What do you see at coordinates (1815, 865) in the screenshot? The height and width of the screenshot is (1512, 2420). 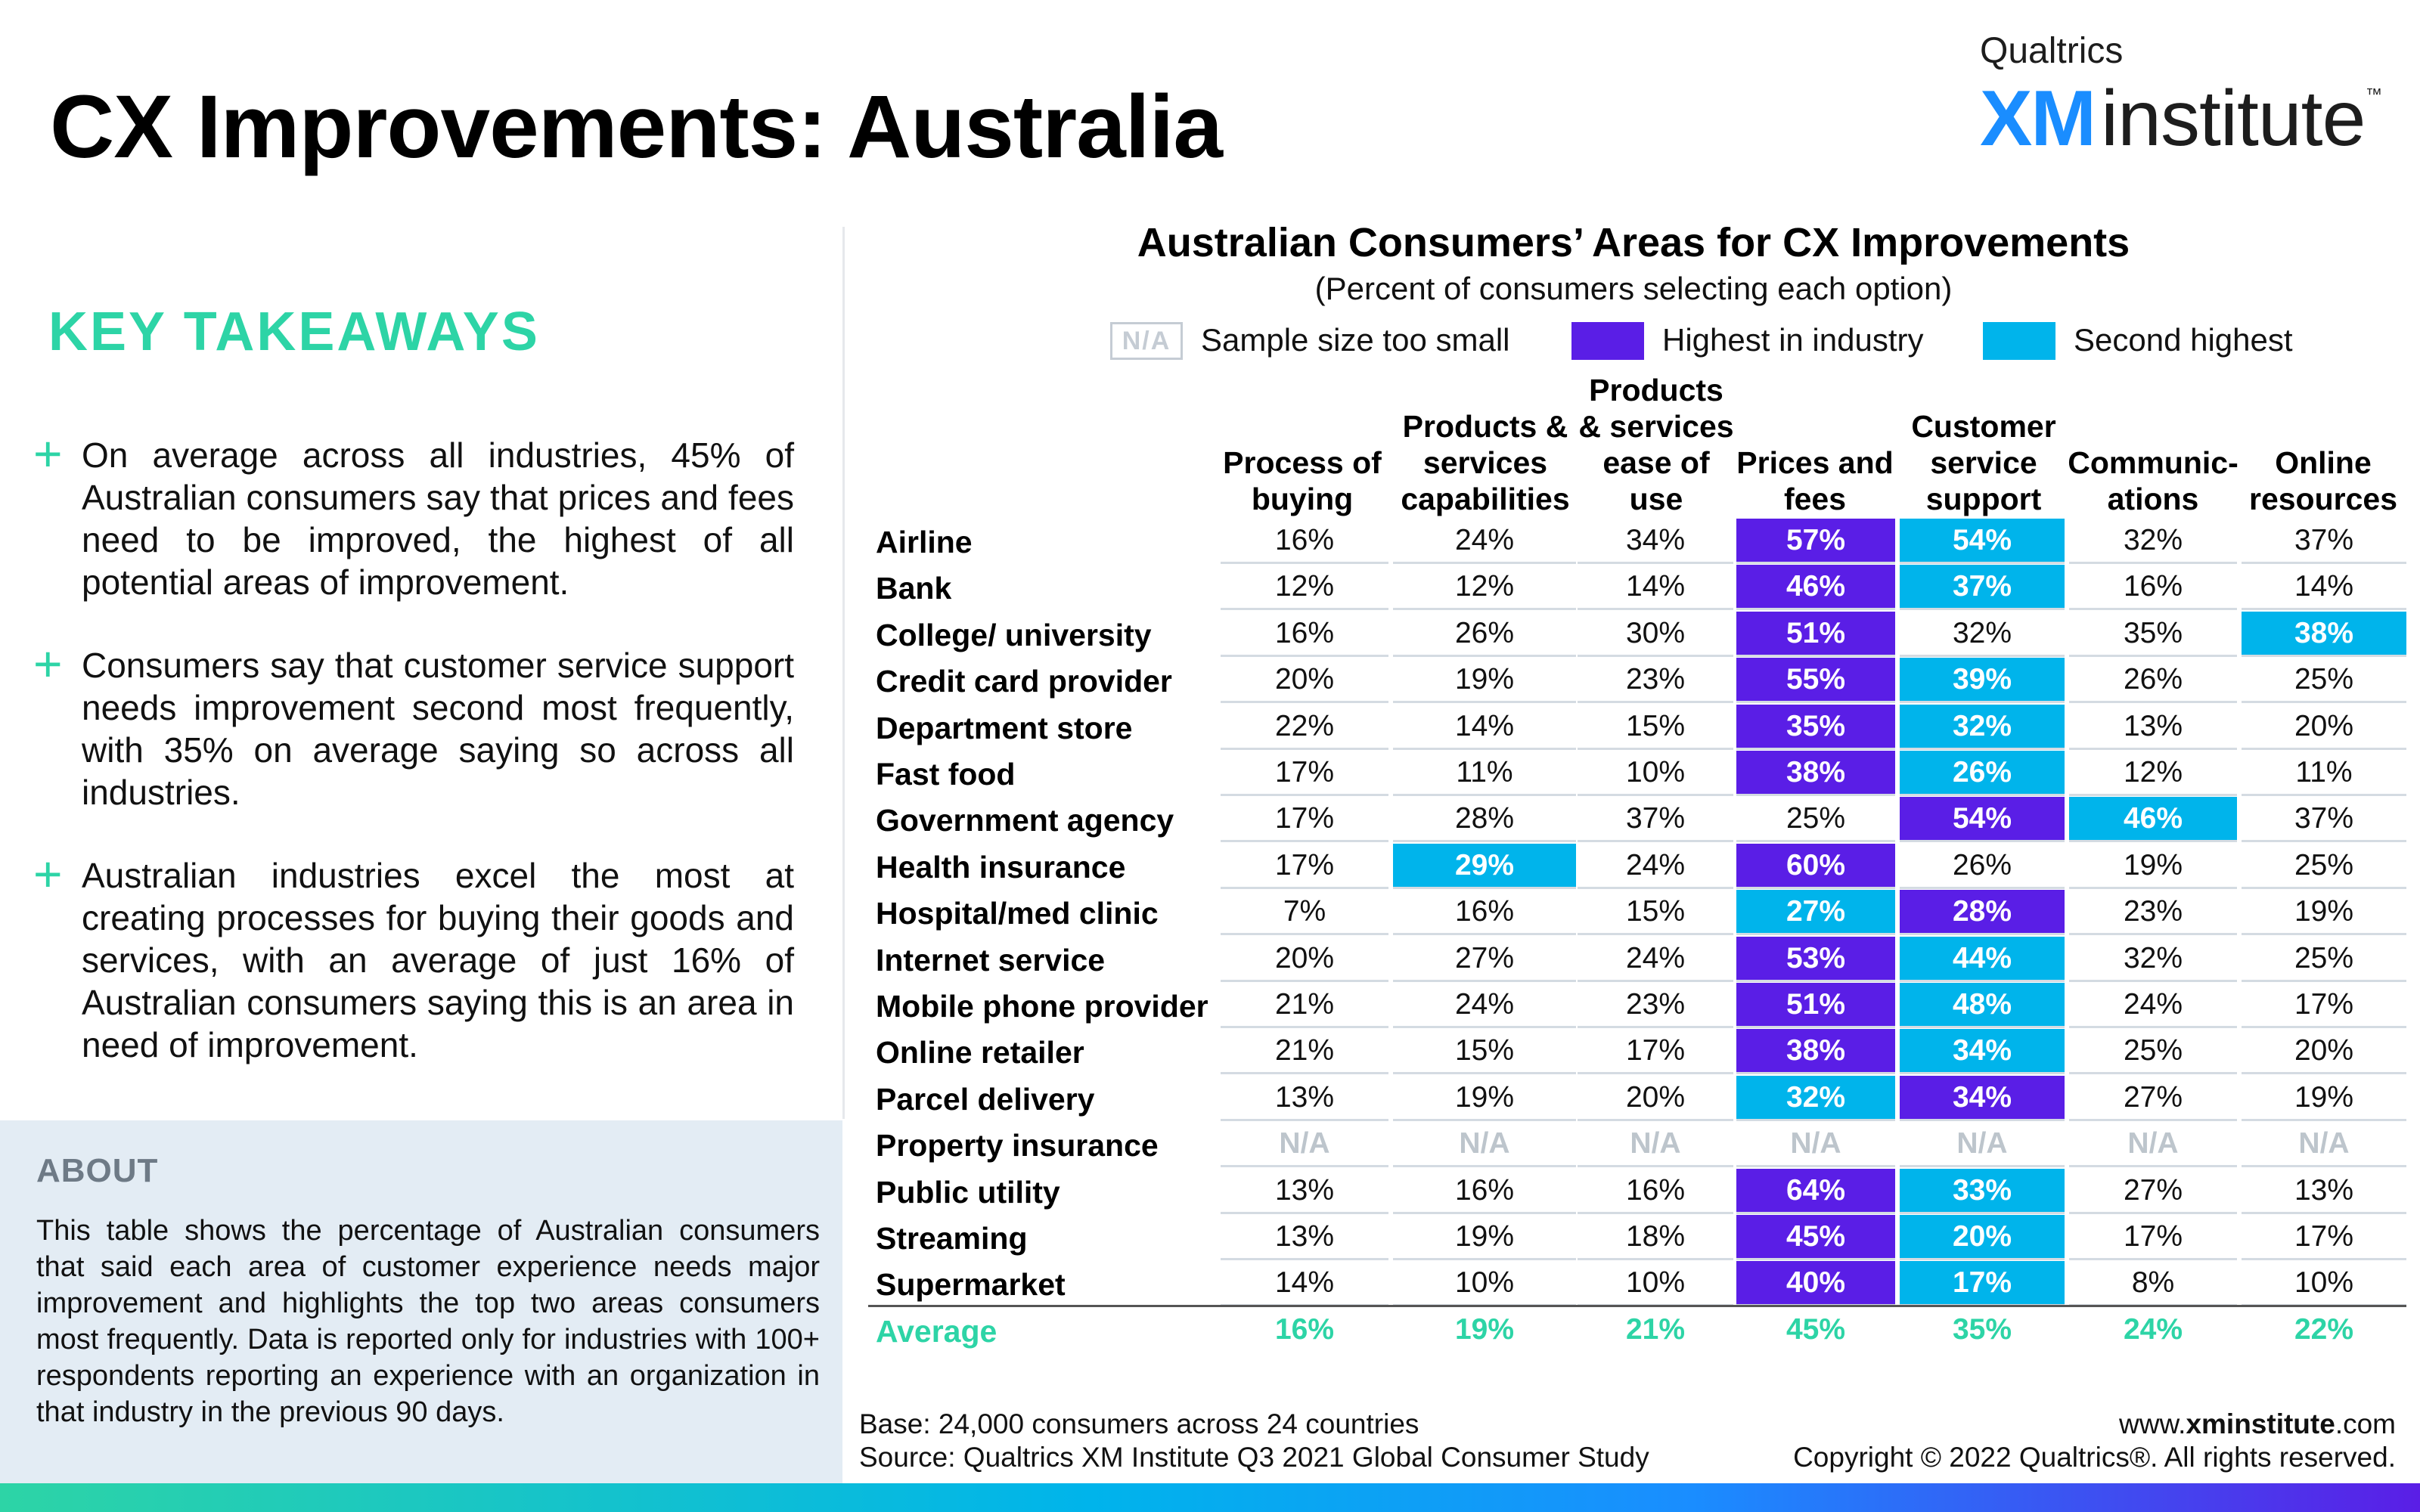 I see `highest-cell: 60%` at bounding box center [1815, 865].